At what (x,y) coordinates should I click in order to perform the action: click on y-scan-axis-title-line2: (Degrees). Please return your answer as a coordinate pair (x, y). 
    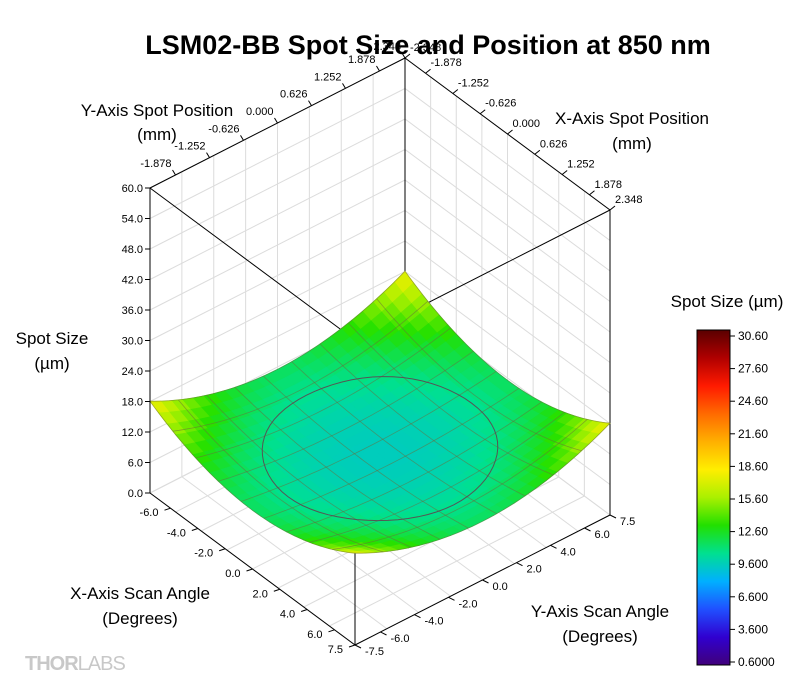
    Looking at the image, I should click on (600, 636).